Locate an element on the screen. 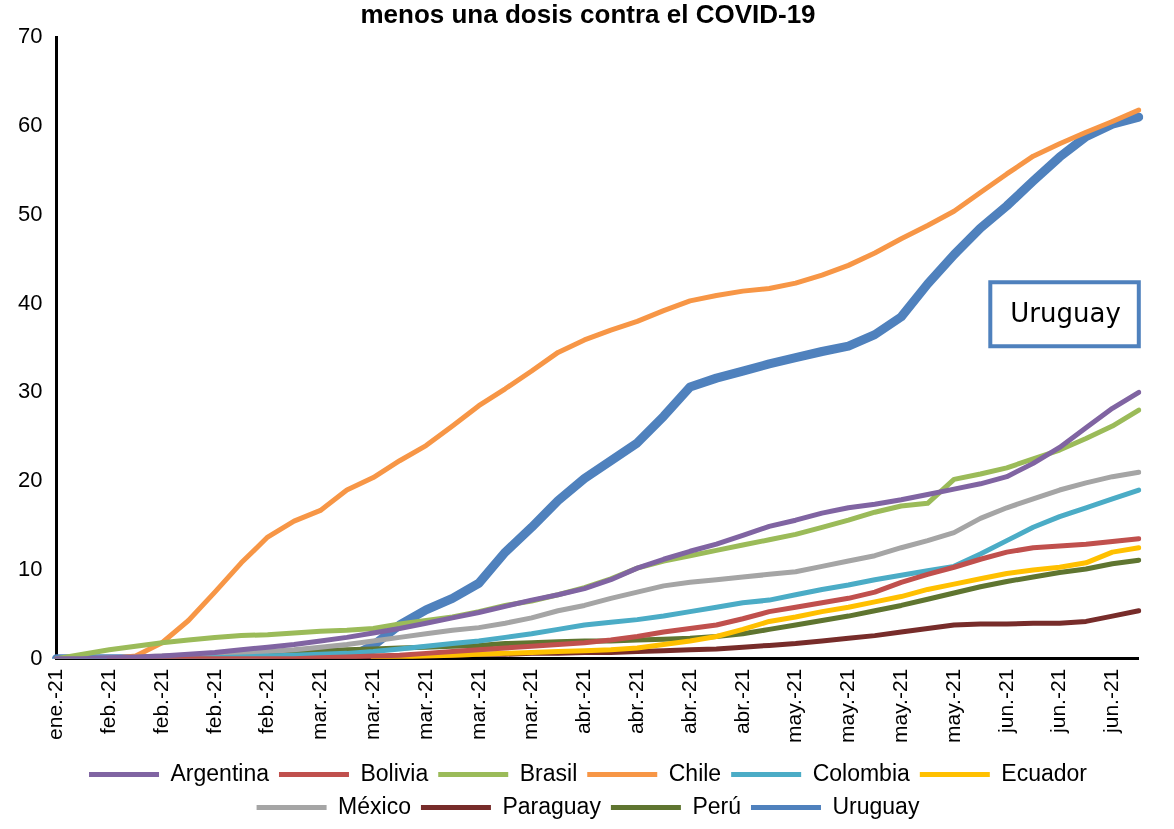  annotation: Uruguay is located at coordinates (1065, 312).